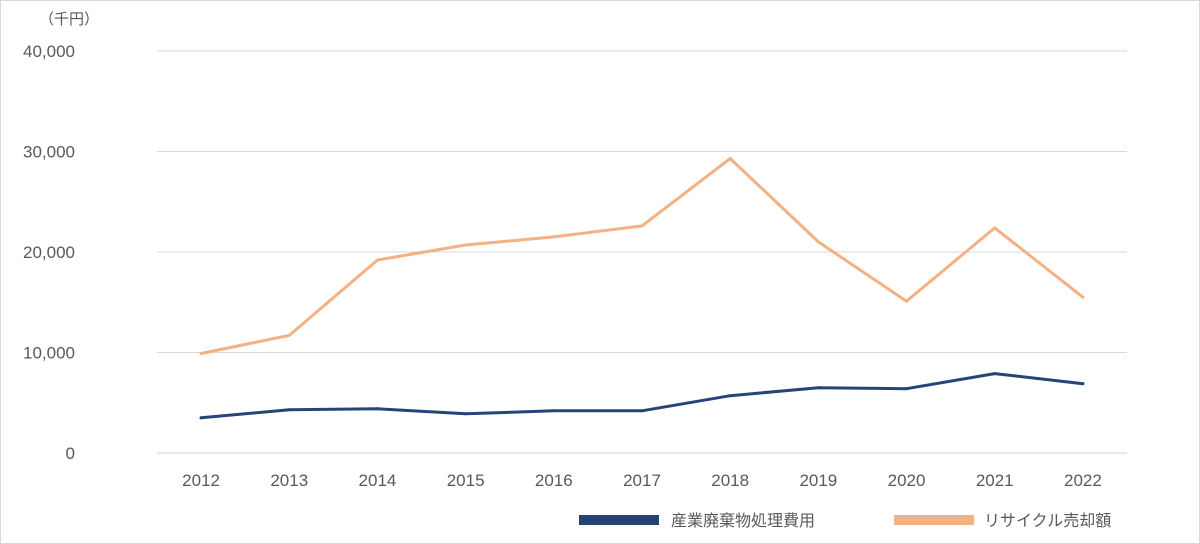 Image resolution: width=1200 pixels, height=544 pixels. I want to click on x-tick-label: 2016, so click(554, 480).